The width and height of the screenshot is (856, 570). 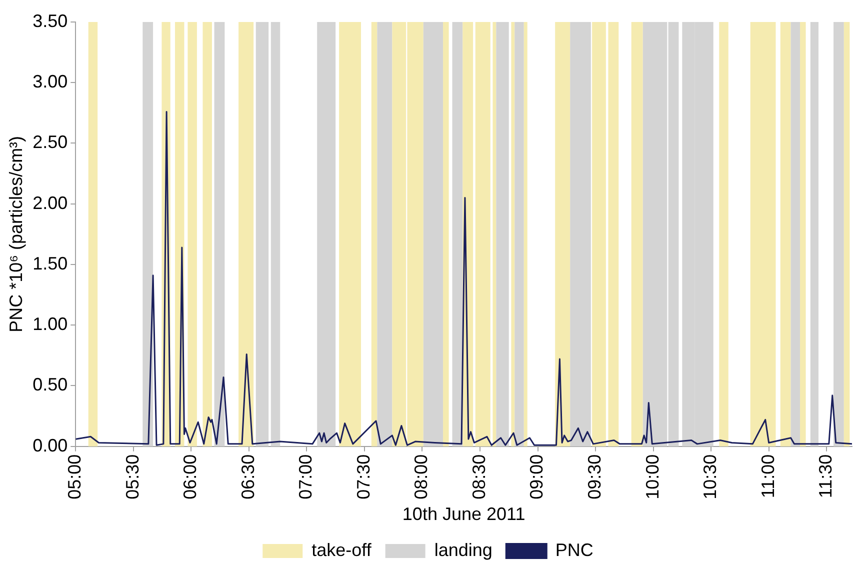 I want to click on x-tick-label: 09:30, so click(x=594, y=477).